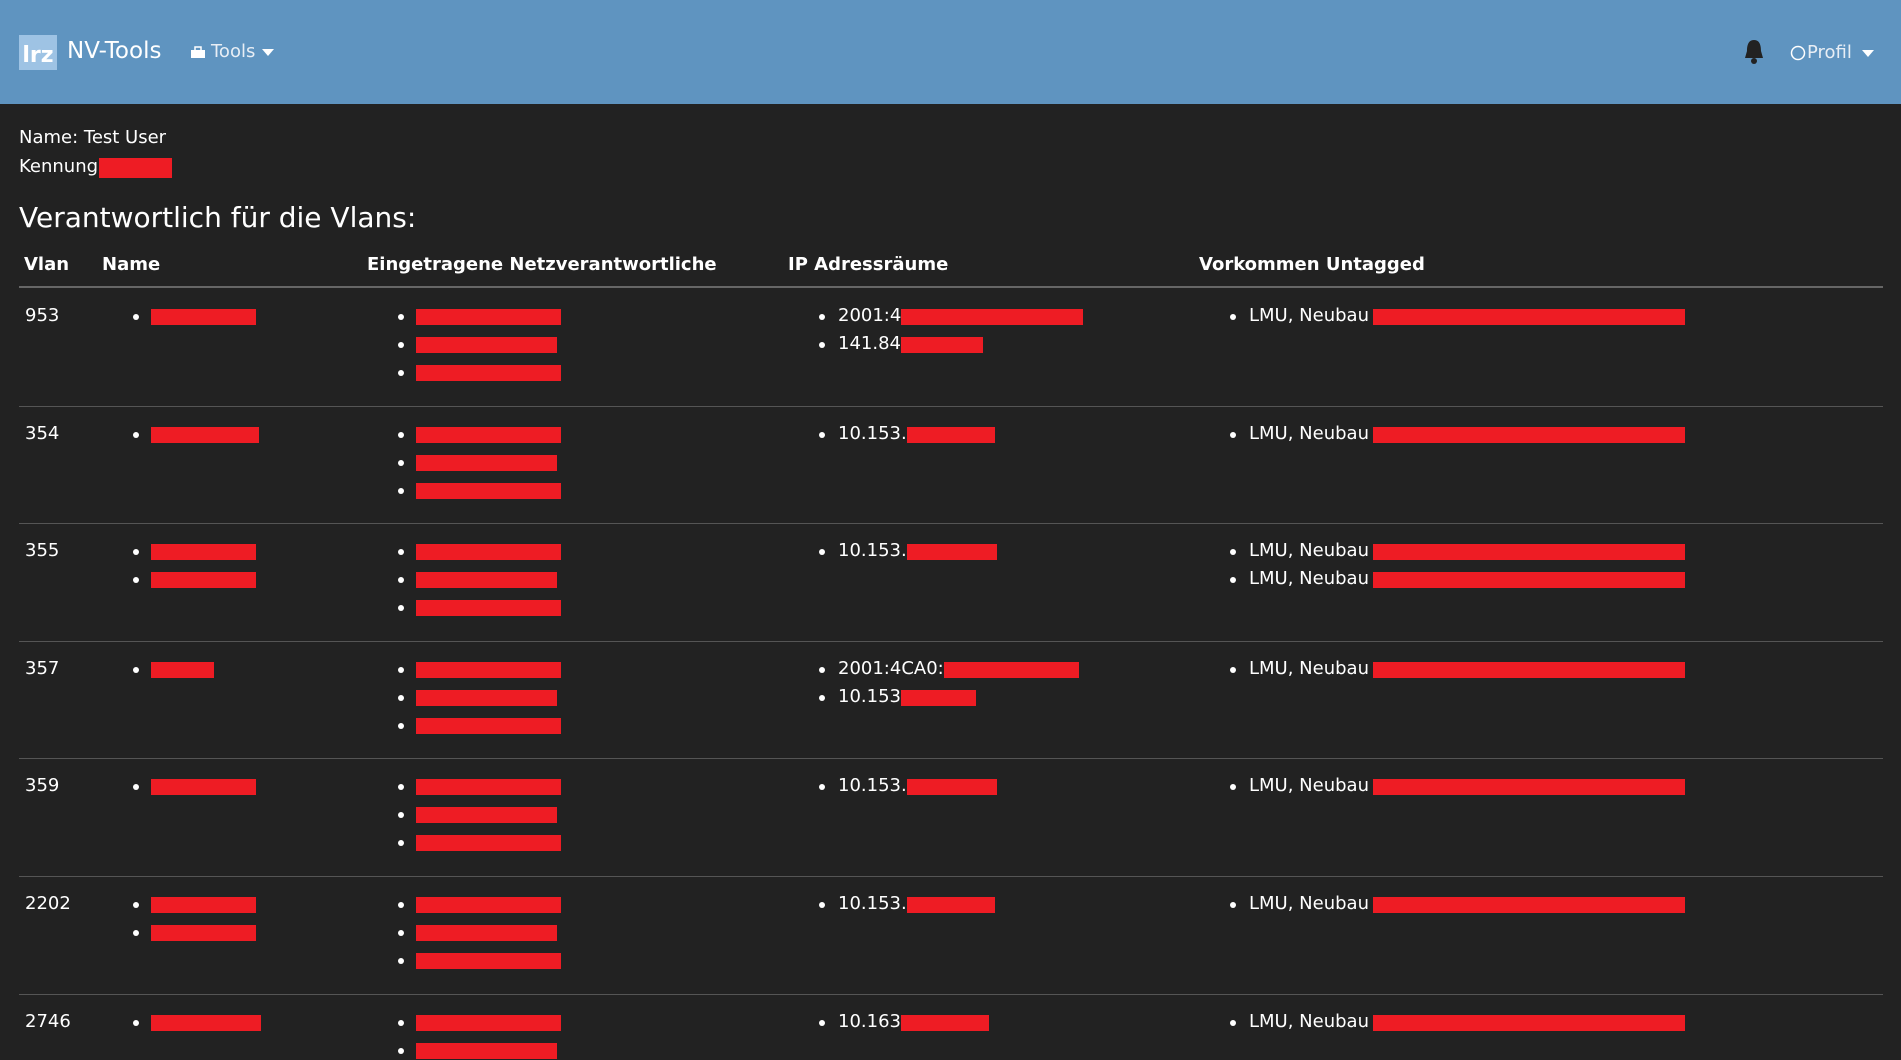 The image size is (1901, 1060). Describe the element at coordinates (1754, 52) in the screenshot. I see `bell-icon` at that location.